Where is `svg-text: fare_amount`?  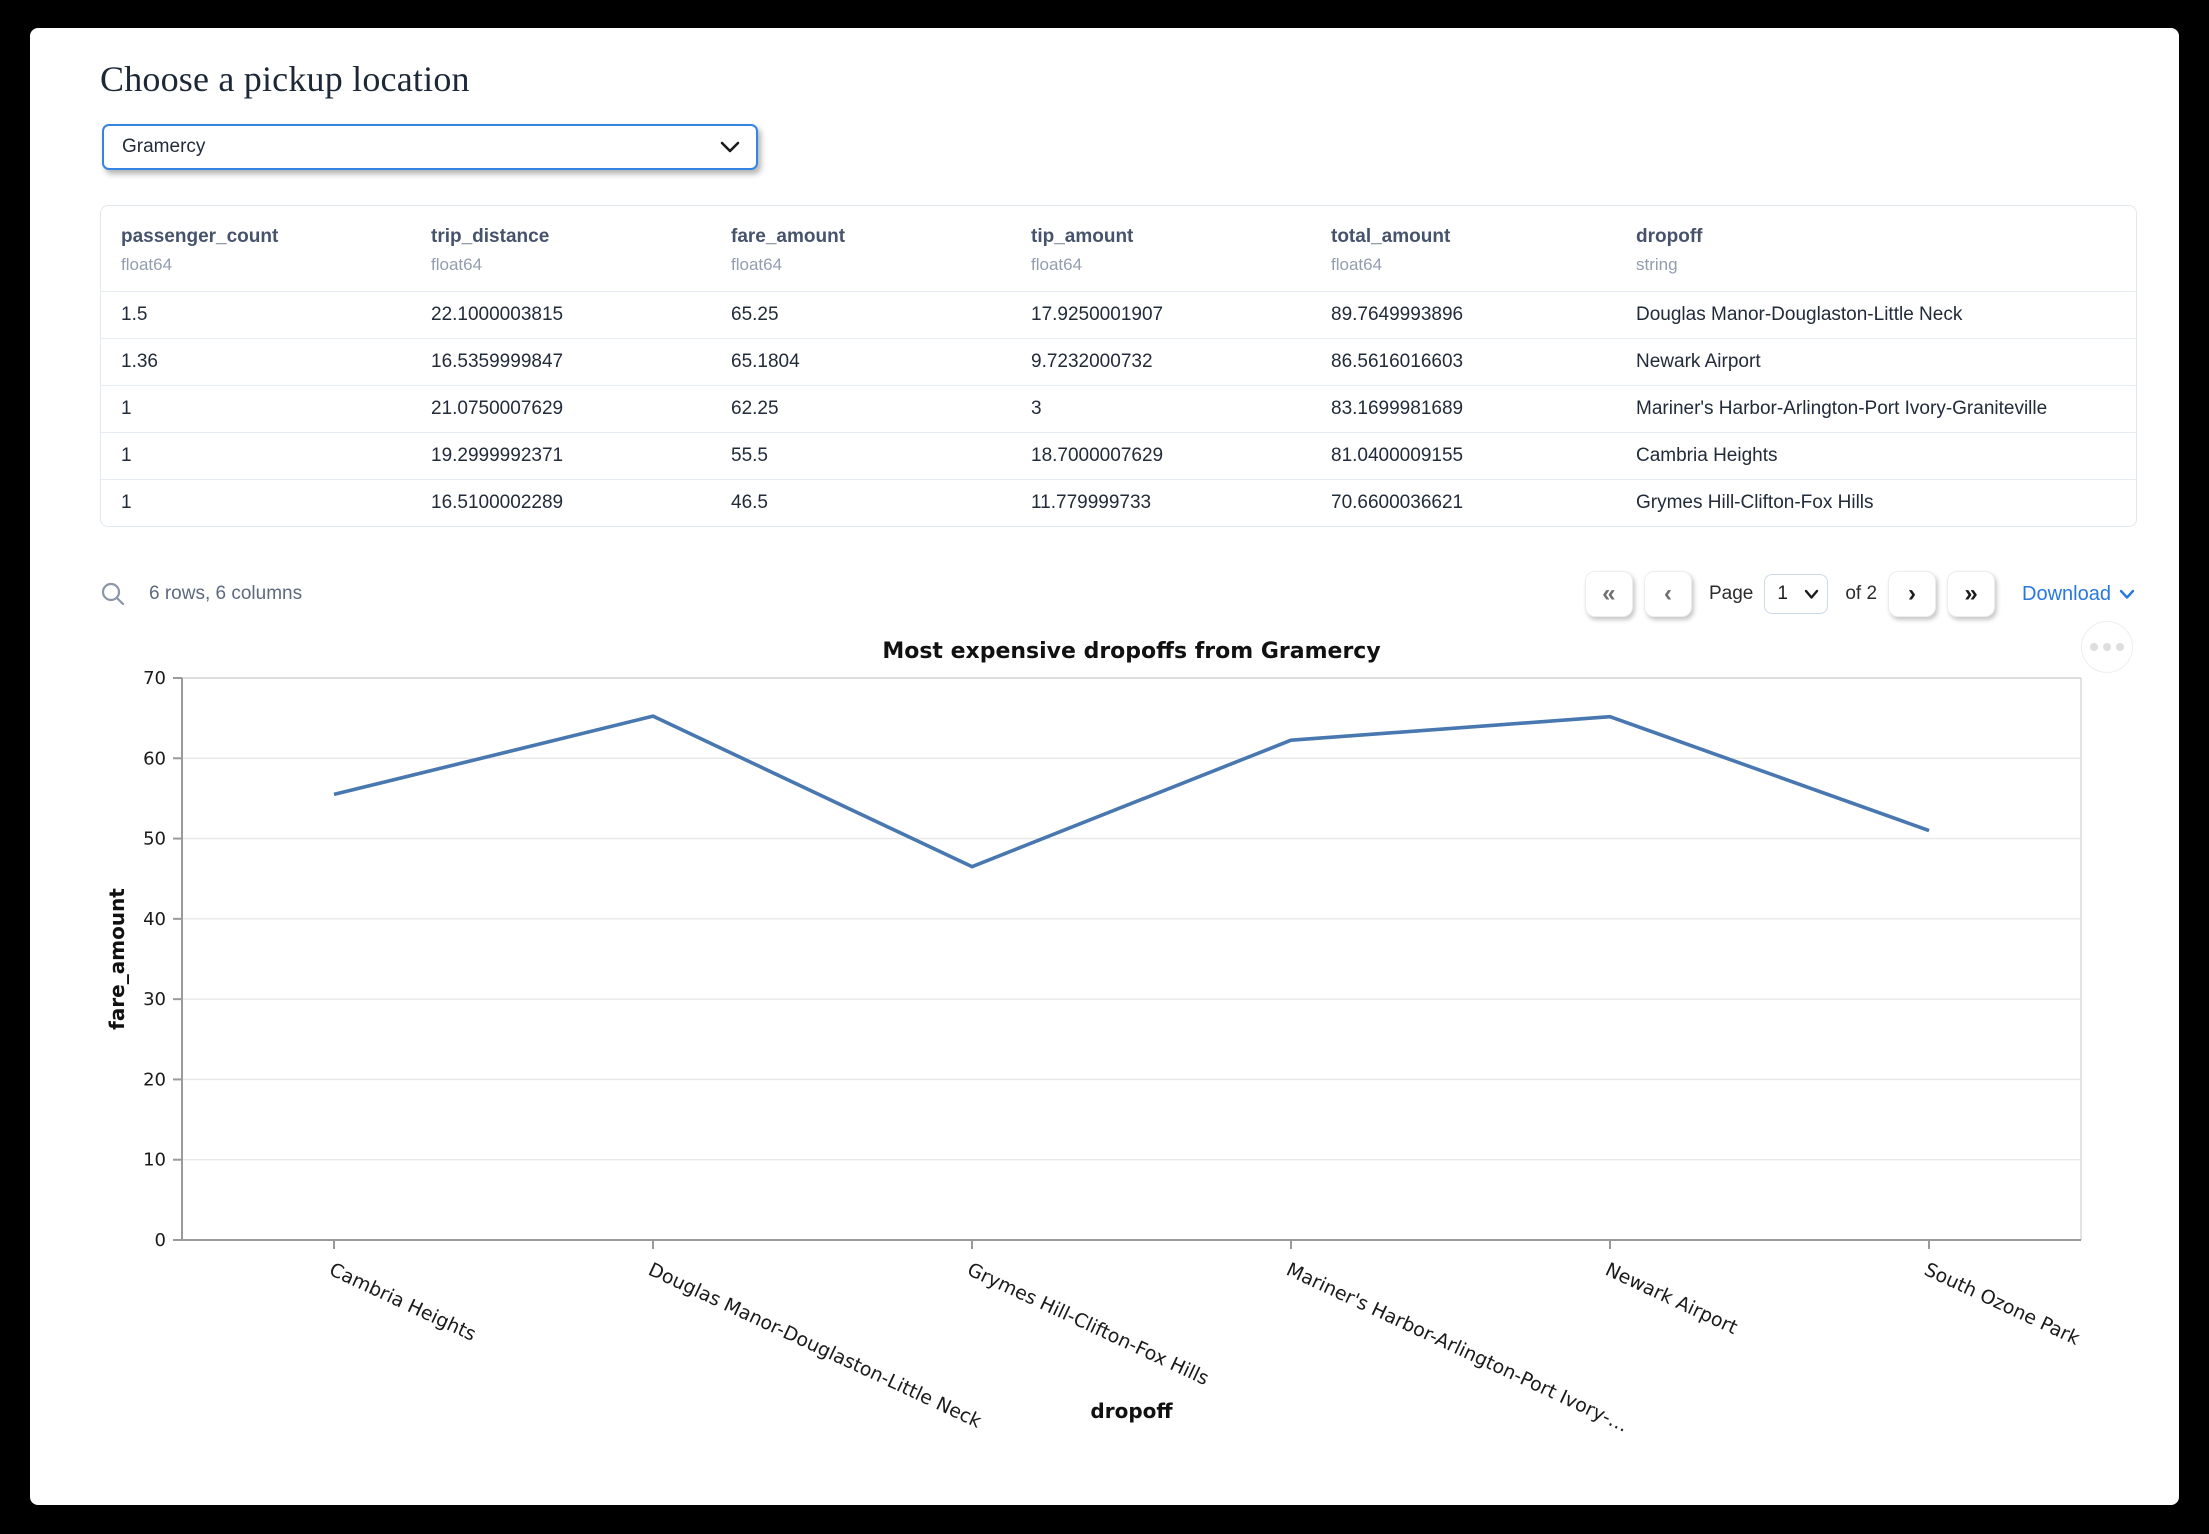
svg-text: fare_amount is located at coordinates (117, 959).